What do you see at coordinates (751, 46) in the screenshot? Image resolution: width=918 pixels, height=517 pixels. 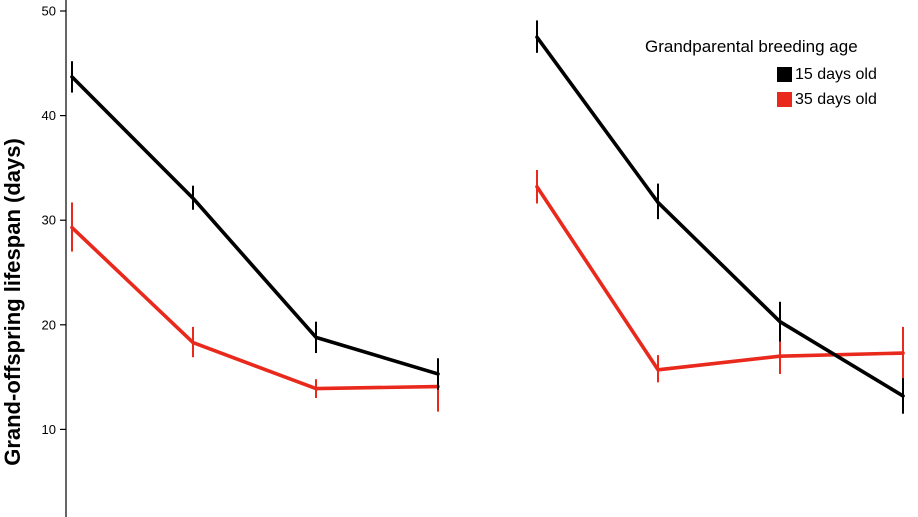 I see `legend-title: Grandparental breeding age` at bounding box center [751, 46].